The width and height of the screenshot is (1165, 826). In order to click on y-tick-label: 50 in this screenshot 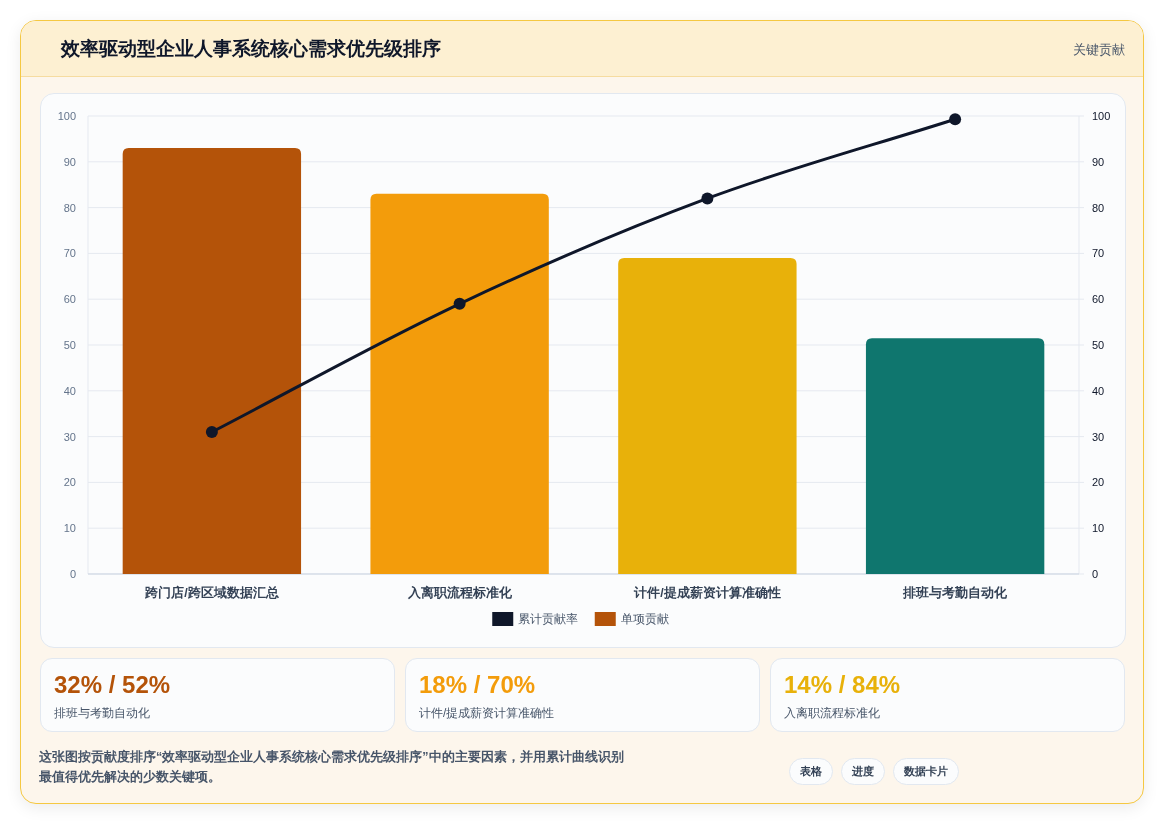, I will do `click(69, 345)`.